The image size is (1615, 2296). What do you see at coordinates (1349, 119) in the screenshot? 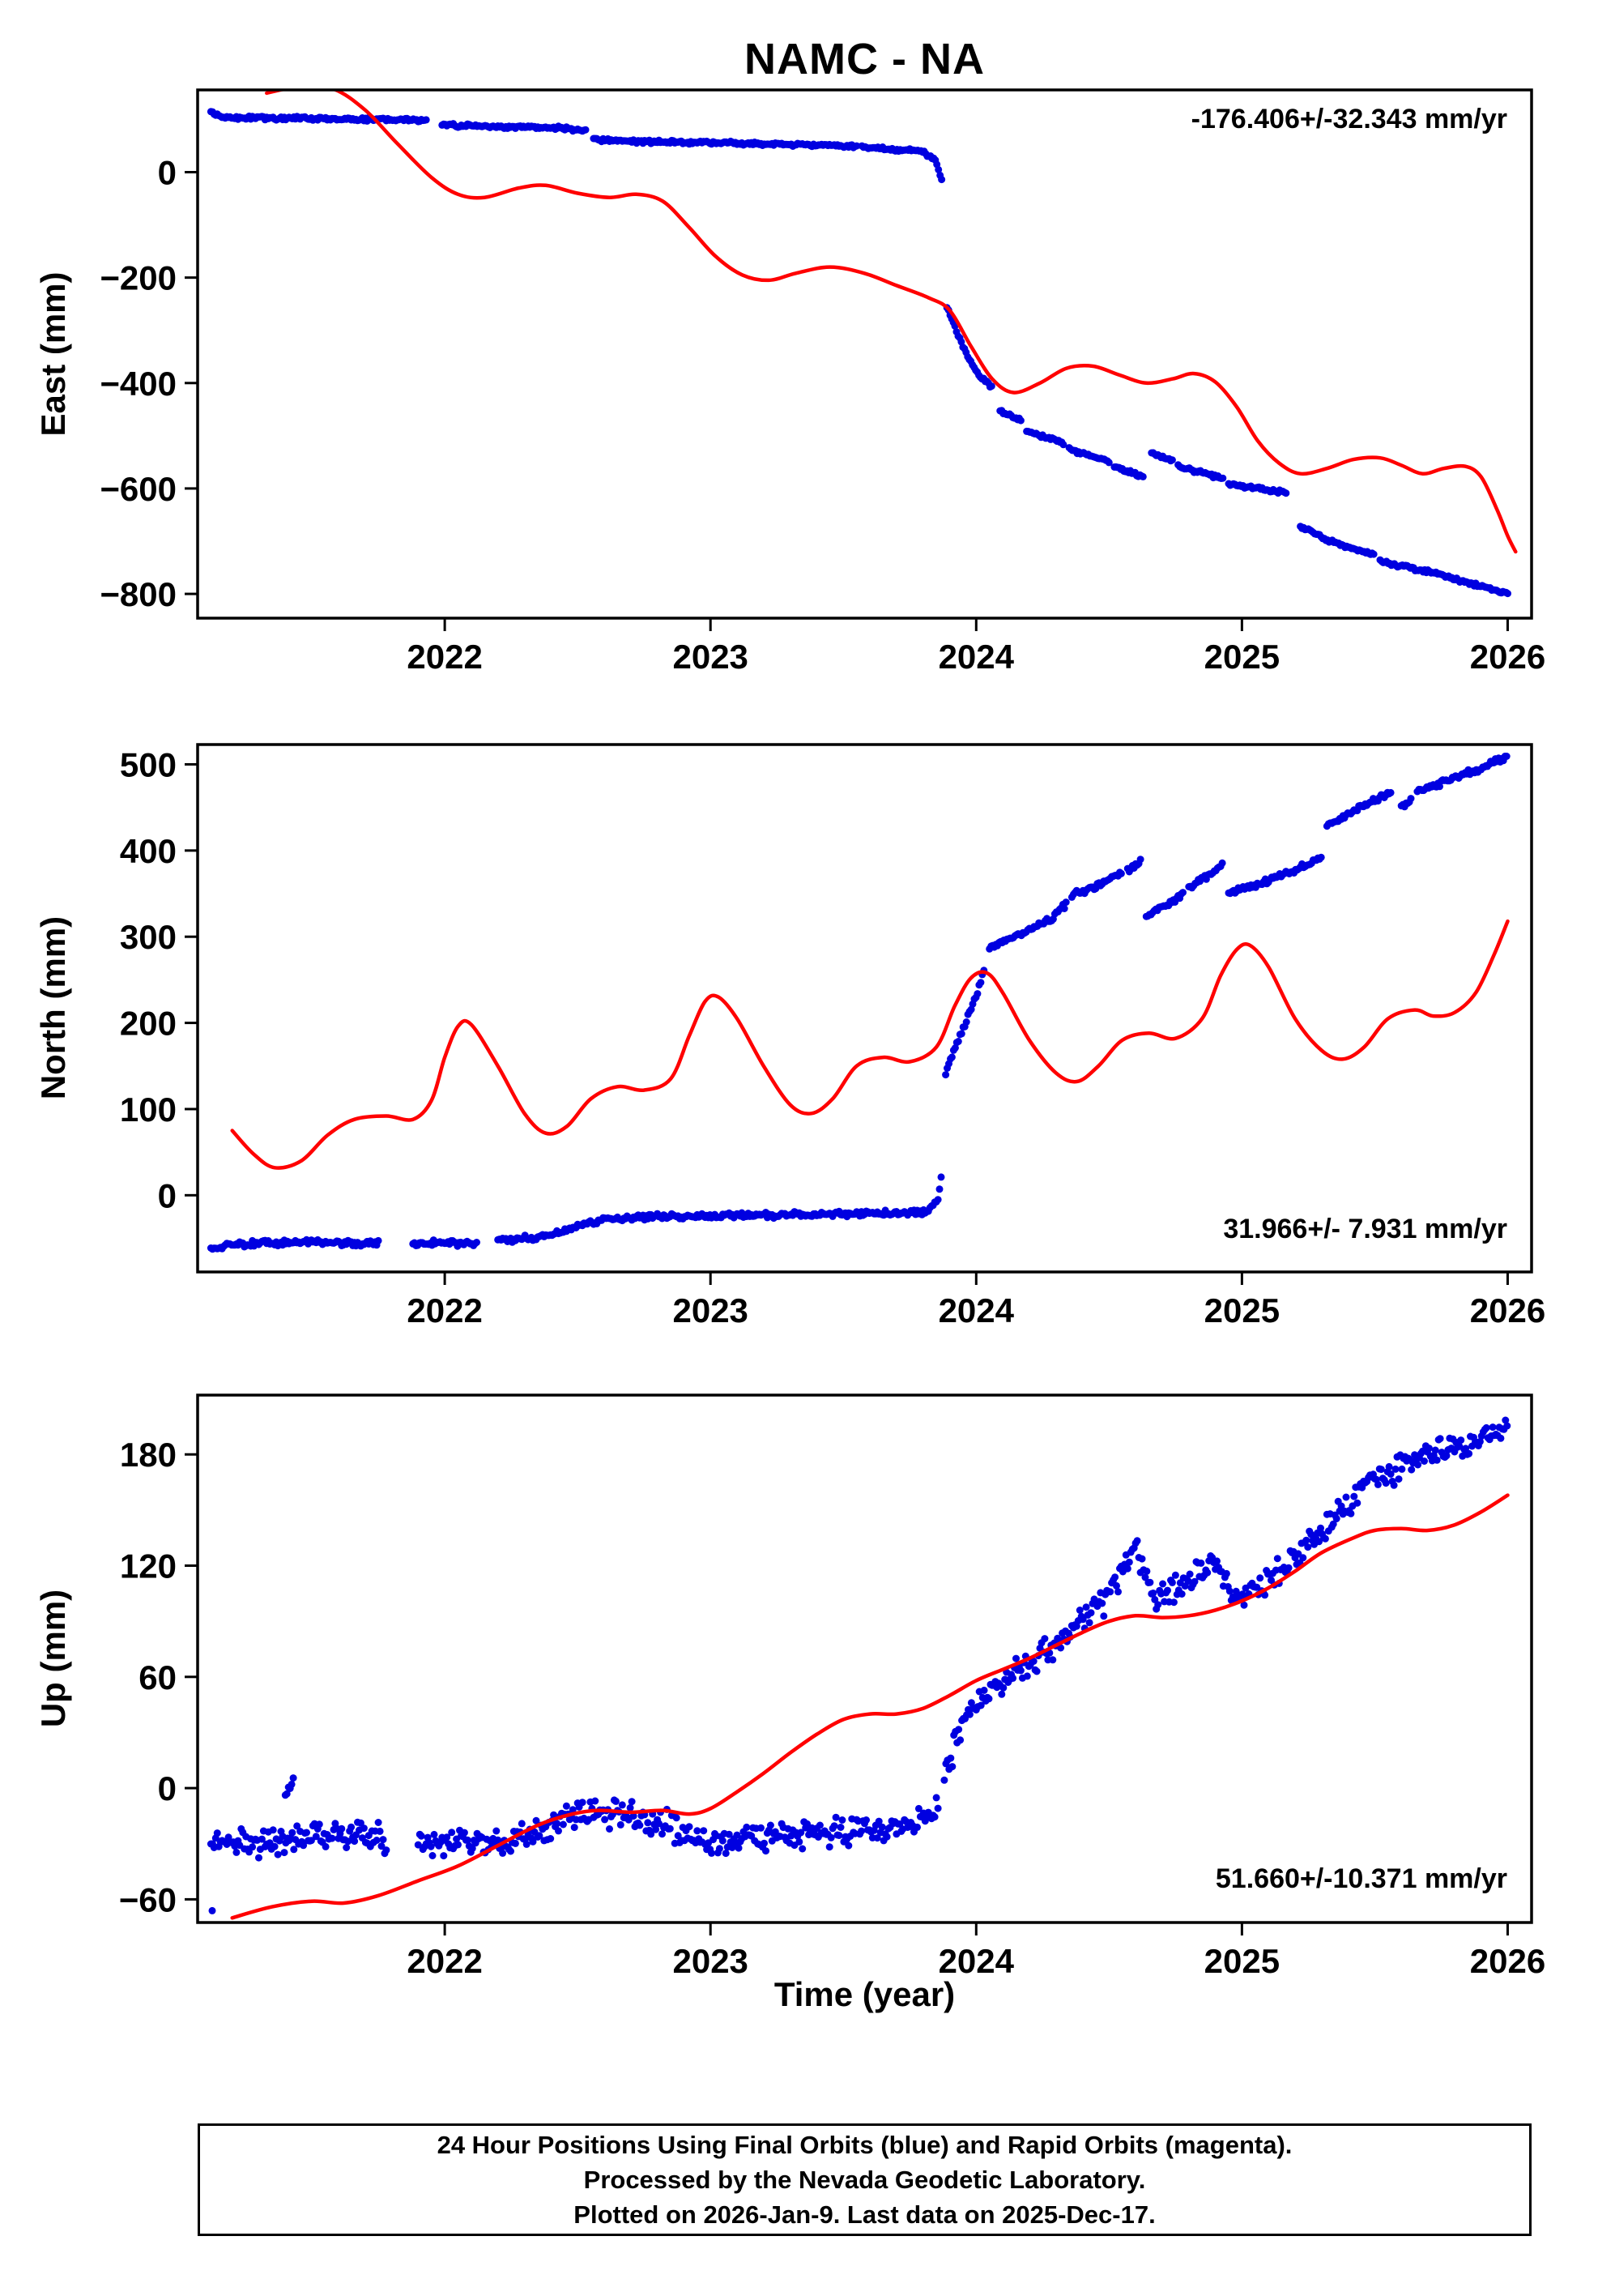
I see `east-rate-annotation: -176.406+/-32.343 mm/yr` at bounding box center [1349, 119].